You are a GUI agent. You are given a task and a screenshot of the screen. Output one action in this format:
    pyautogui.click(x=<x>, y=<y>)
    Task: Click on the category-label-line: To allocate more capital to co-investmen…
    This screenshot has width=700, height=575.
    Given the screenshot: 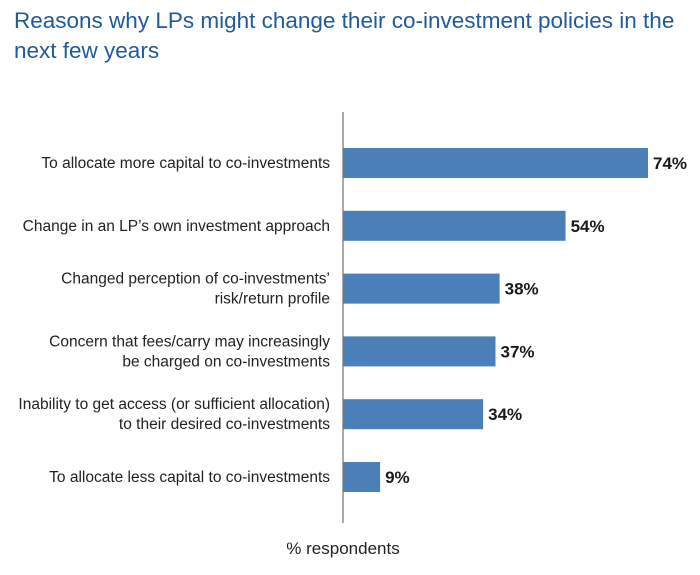 What is the action you would take?
    pyautogui.click(x=185, y=163)
    